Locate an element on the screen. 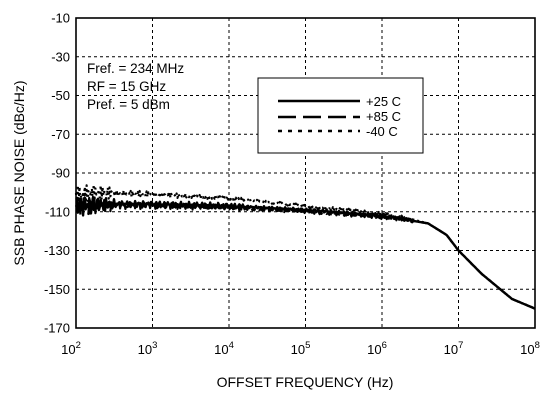  legend-box is located at coordinates (340, 115).